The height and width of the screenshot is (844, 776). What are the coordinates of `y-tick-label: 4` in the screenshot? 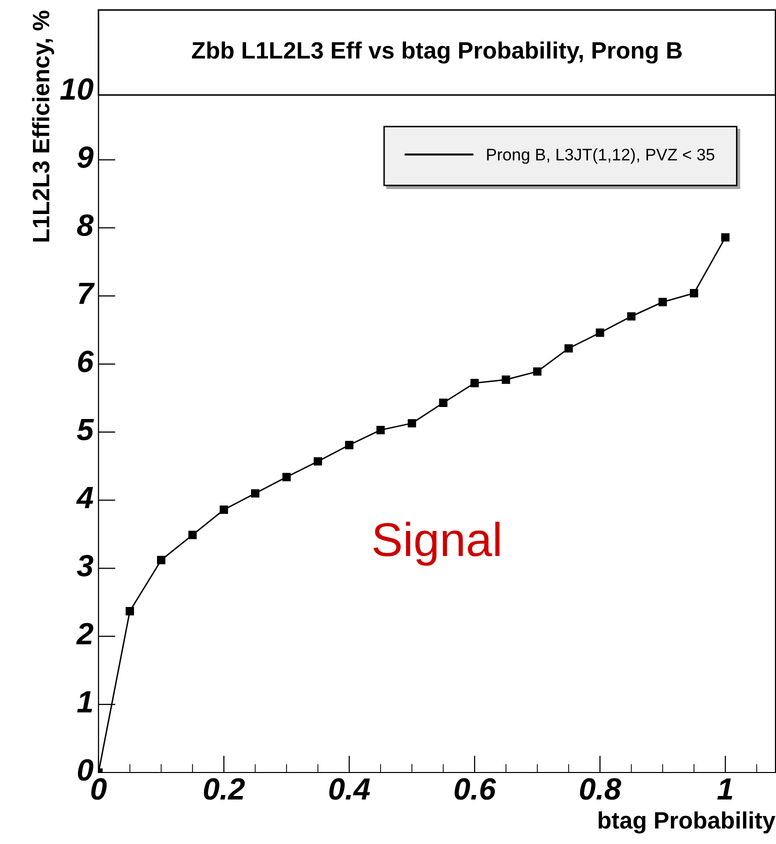 It's located at (85, 497).